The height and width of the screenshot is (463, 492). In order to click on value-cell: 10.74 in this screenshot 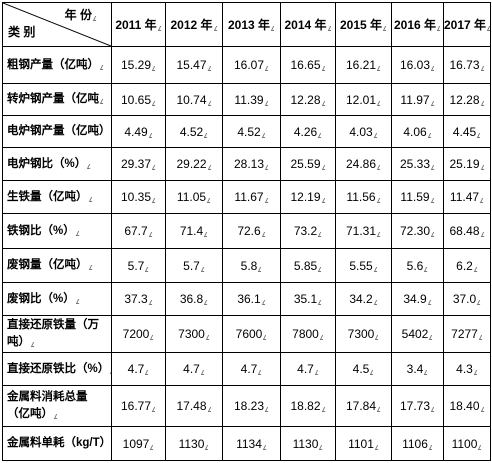, I will do `click(194, 99)`.